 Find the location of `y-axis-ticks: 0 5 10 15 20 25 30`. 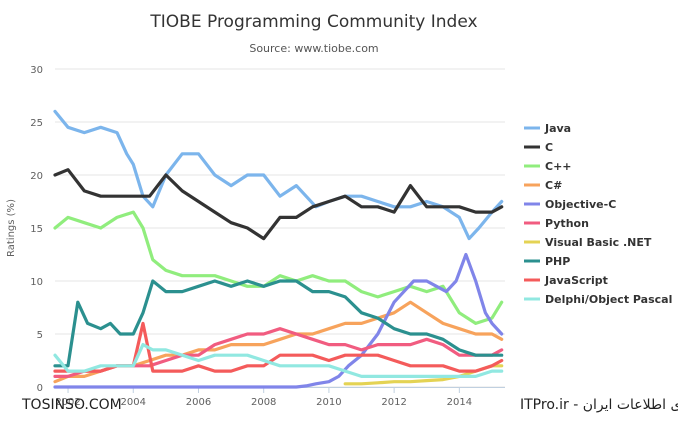

y-axis-ticks: 0 5 10 15 20 25 30 is located at coordinates (36, 229).